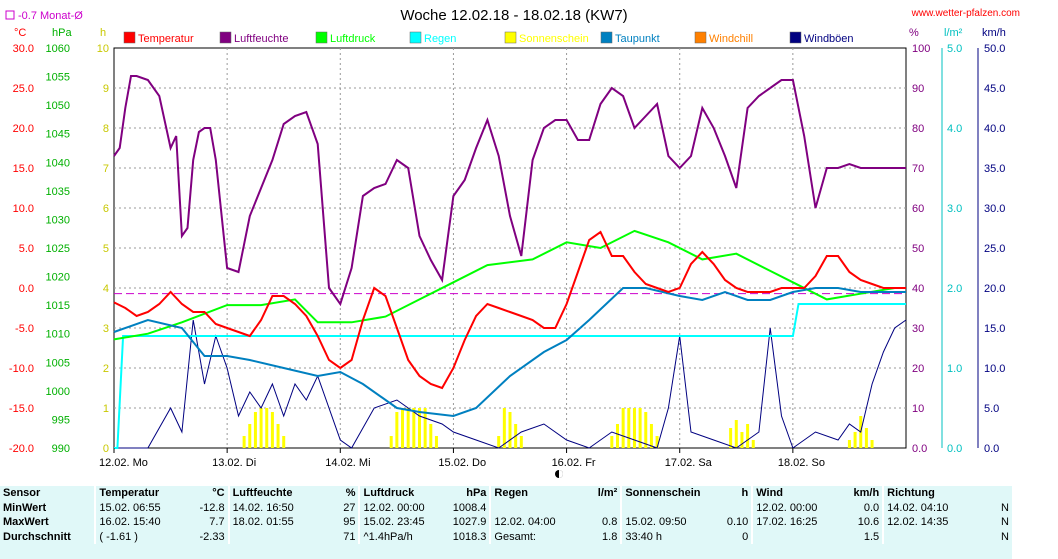 This screenshot has height=559, width=1058. What do you see at coordinates (58, 49) in the screenshot?
I see `axis-tick-pressure: 1060` at bounding box center [58, 49].